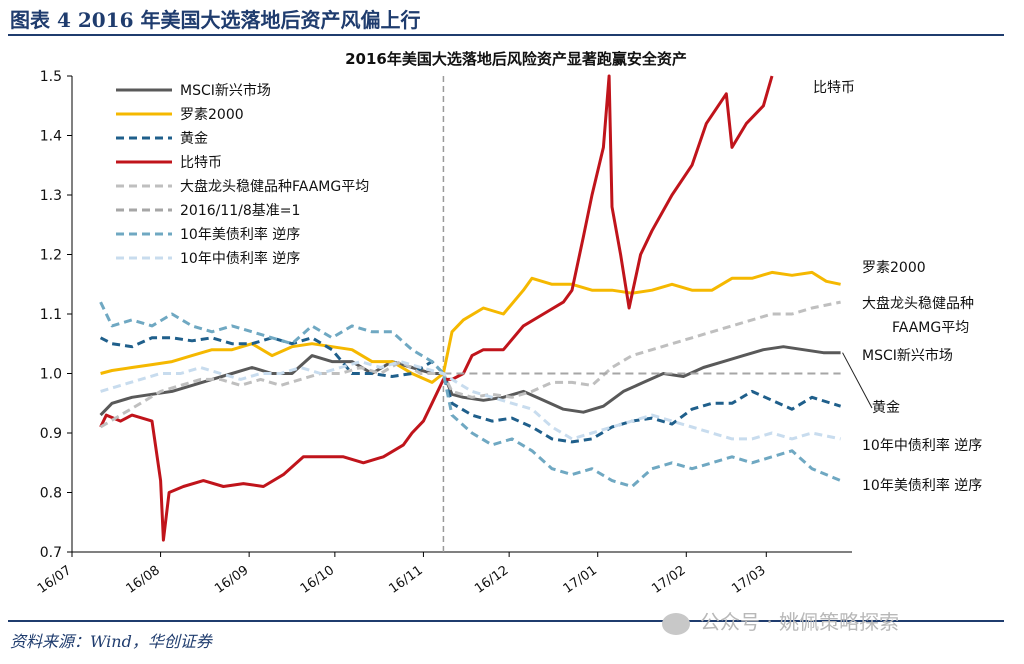 This screenshot has width=1024, height=664. Describe the element at coordinates (930, 328) in the screenshot. I see `end-label: FAAMG平均` at that location.